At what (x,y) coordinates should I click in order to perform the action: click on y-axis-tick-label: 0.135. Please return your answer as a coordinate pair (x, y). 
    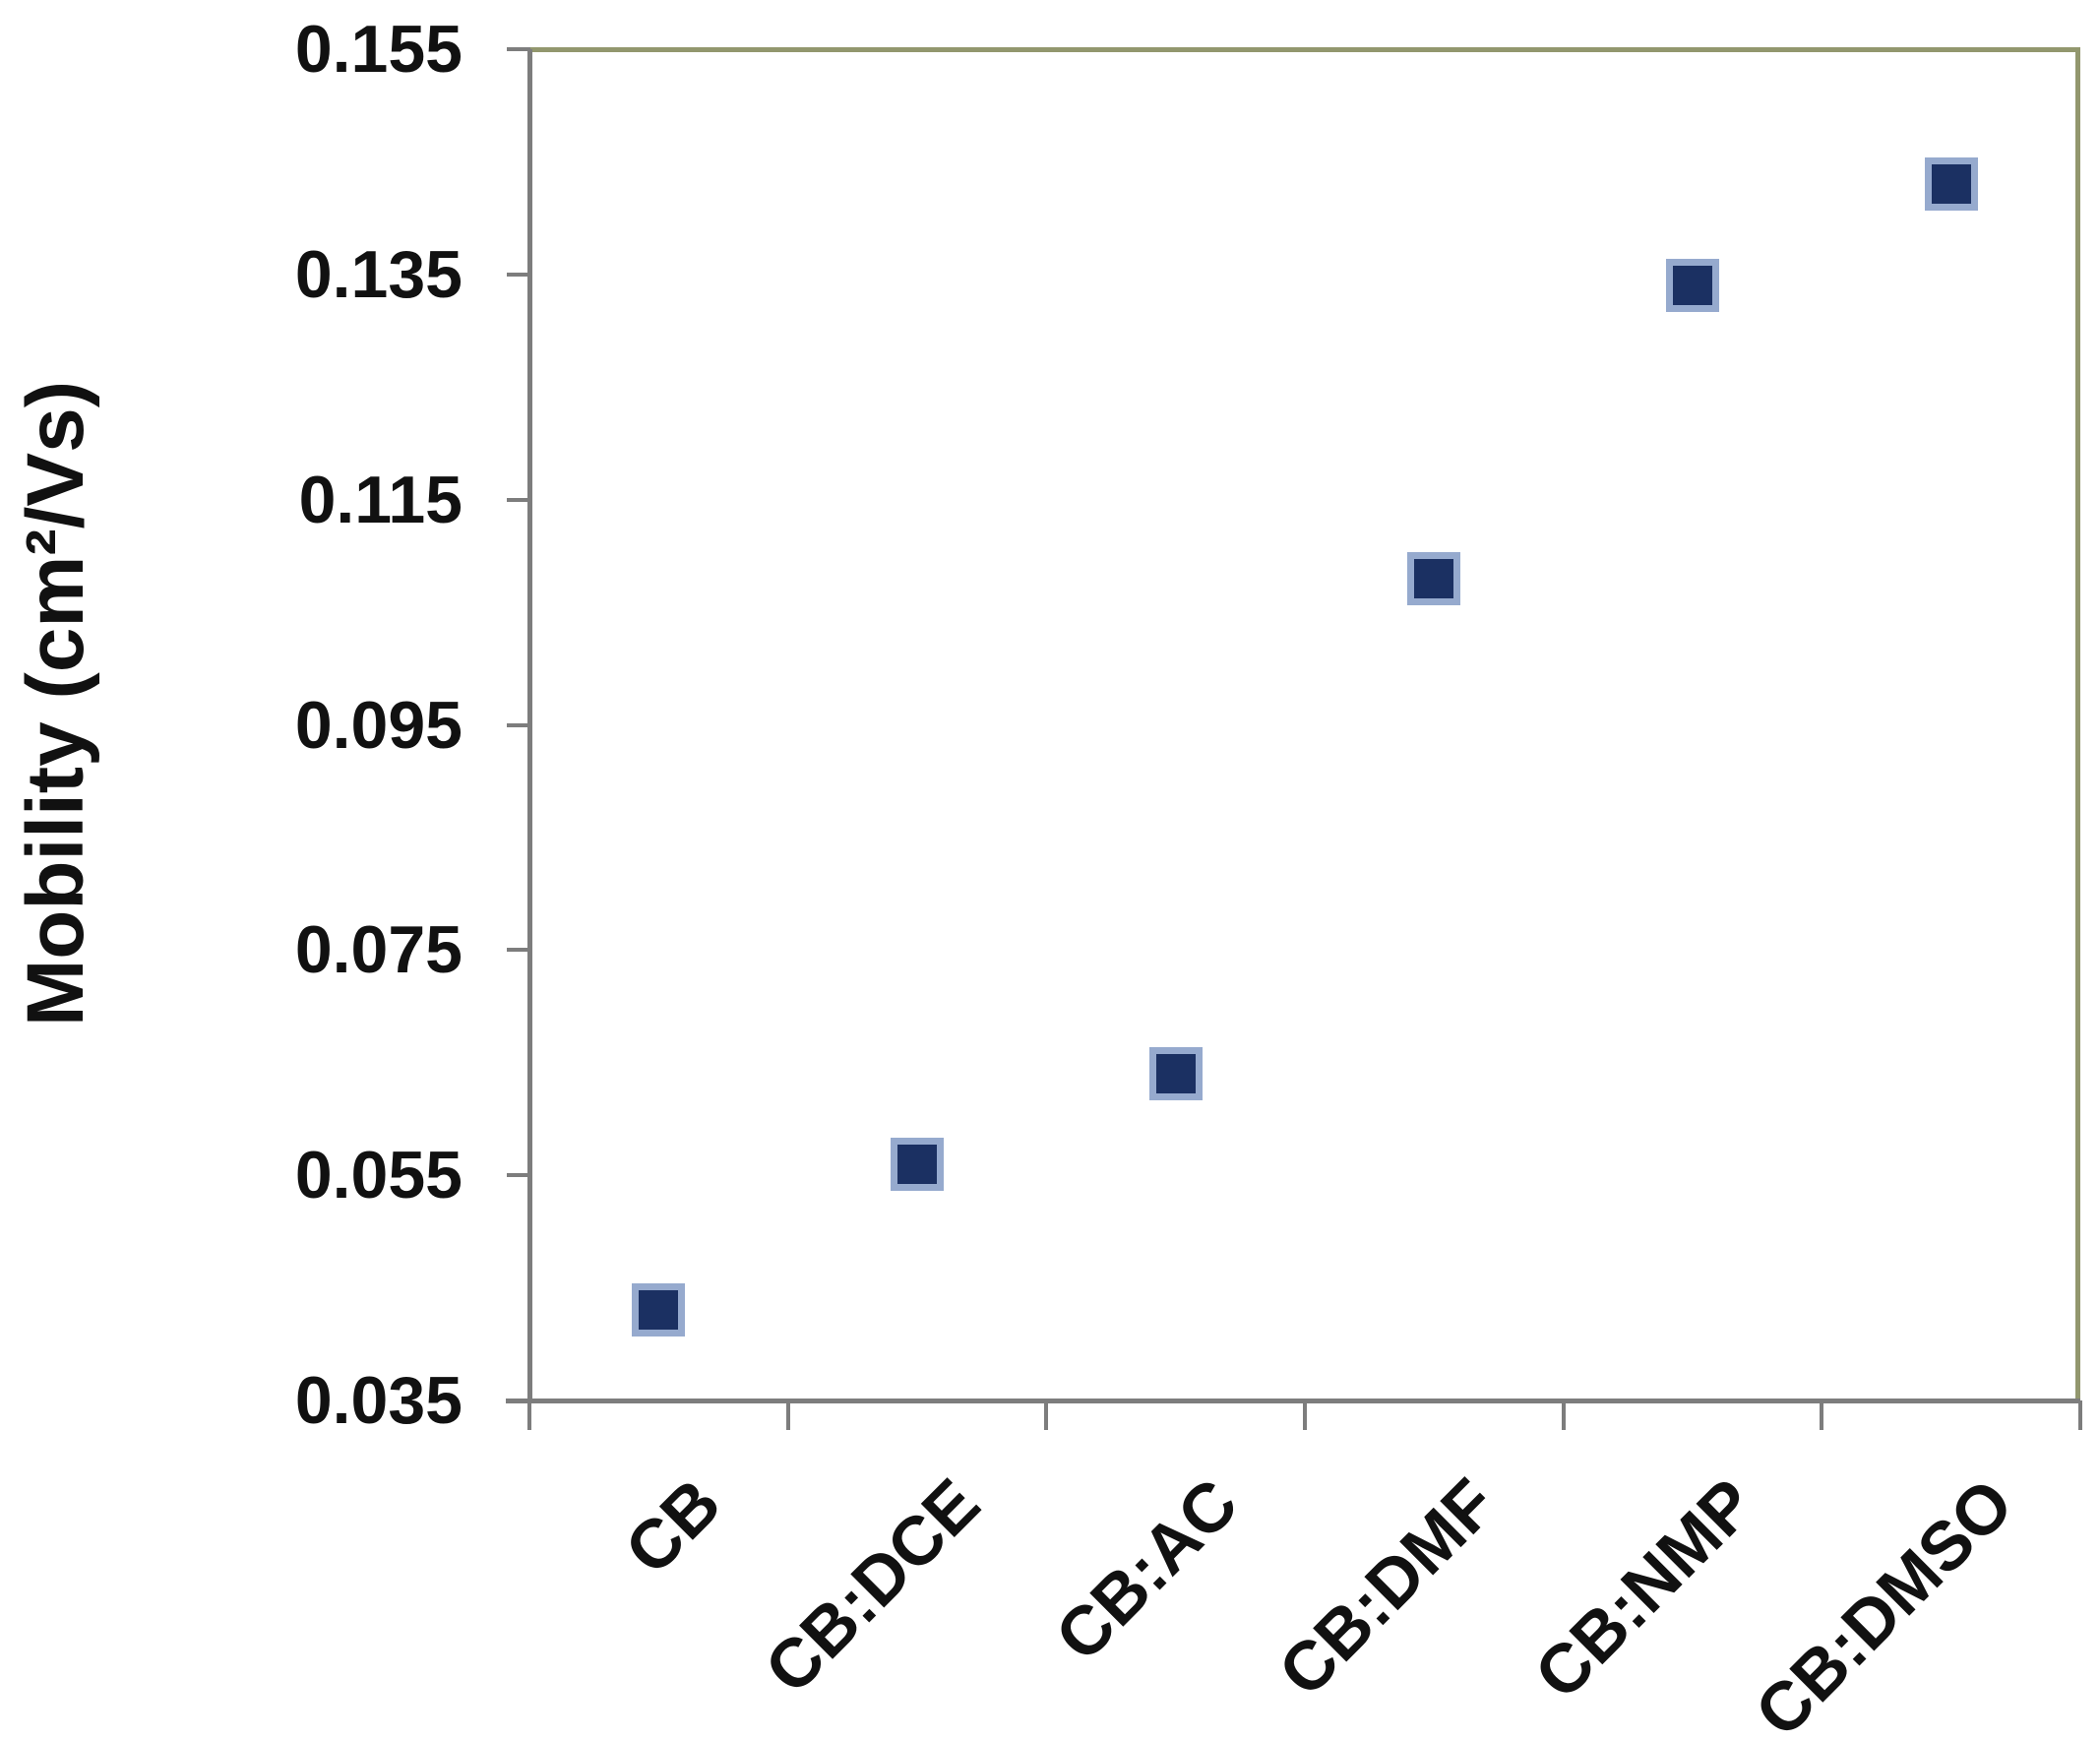
    Looking at the image, I should click on (378, 274).